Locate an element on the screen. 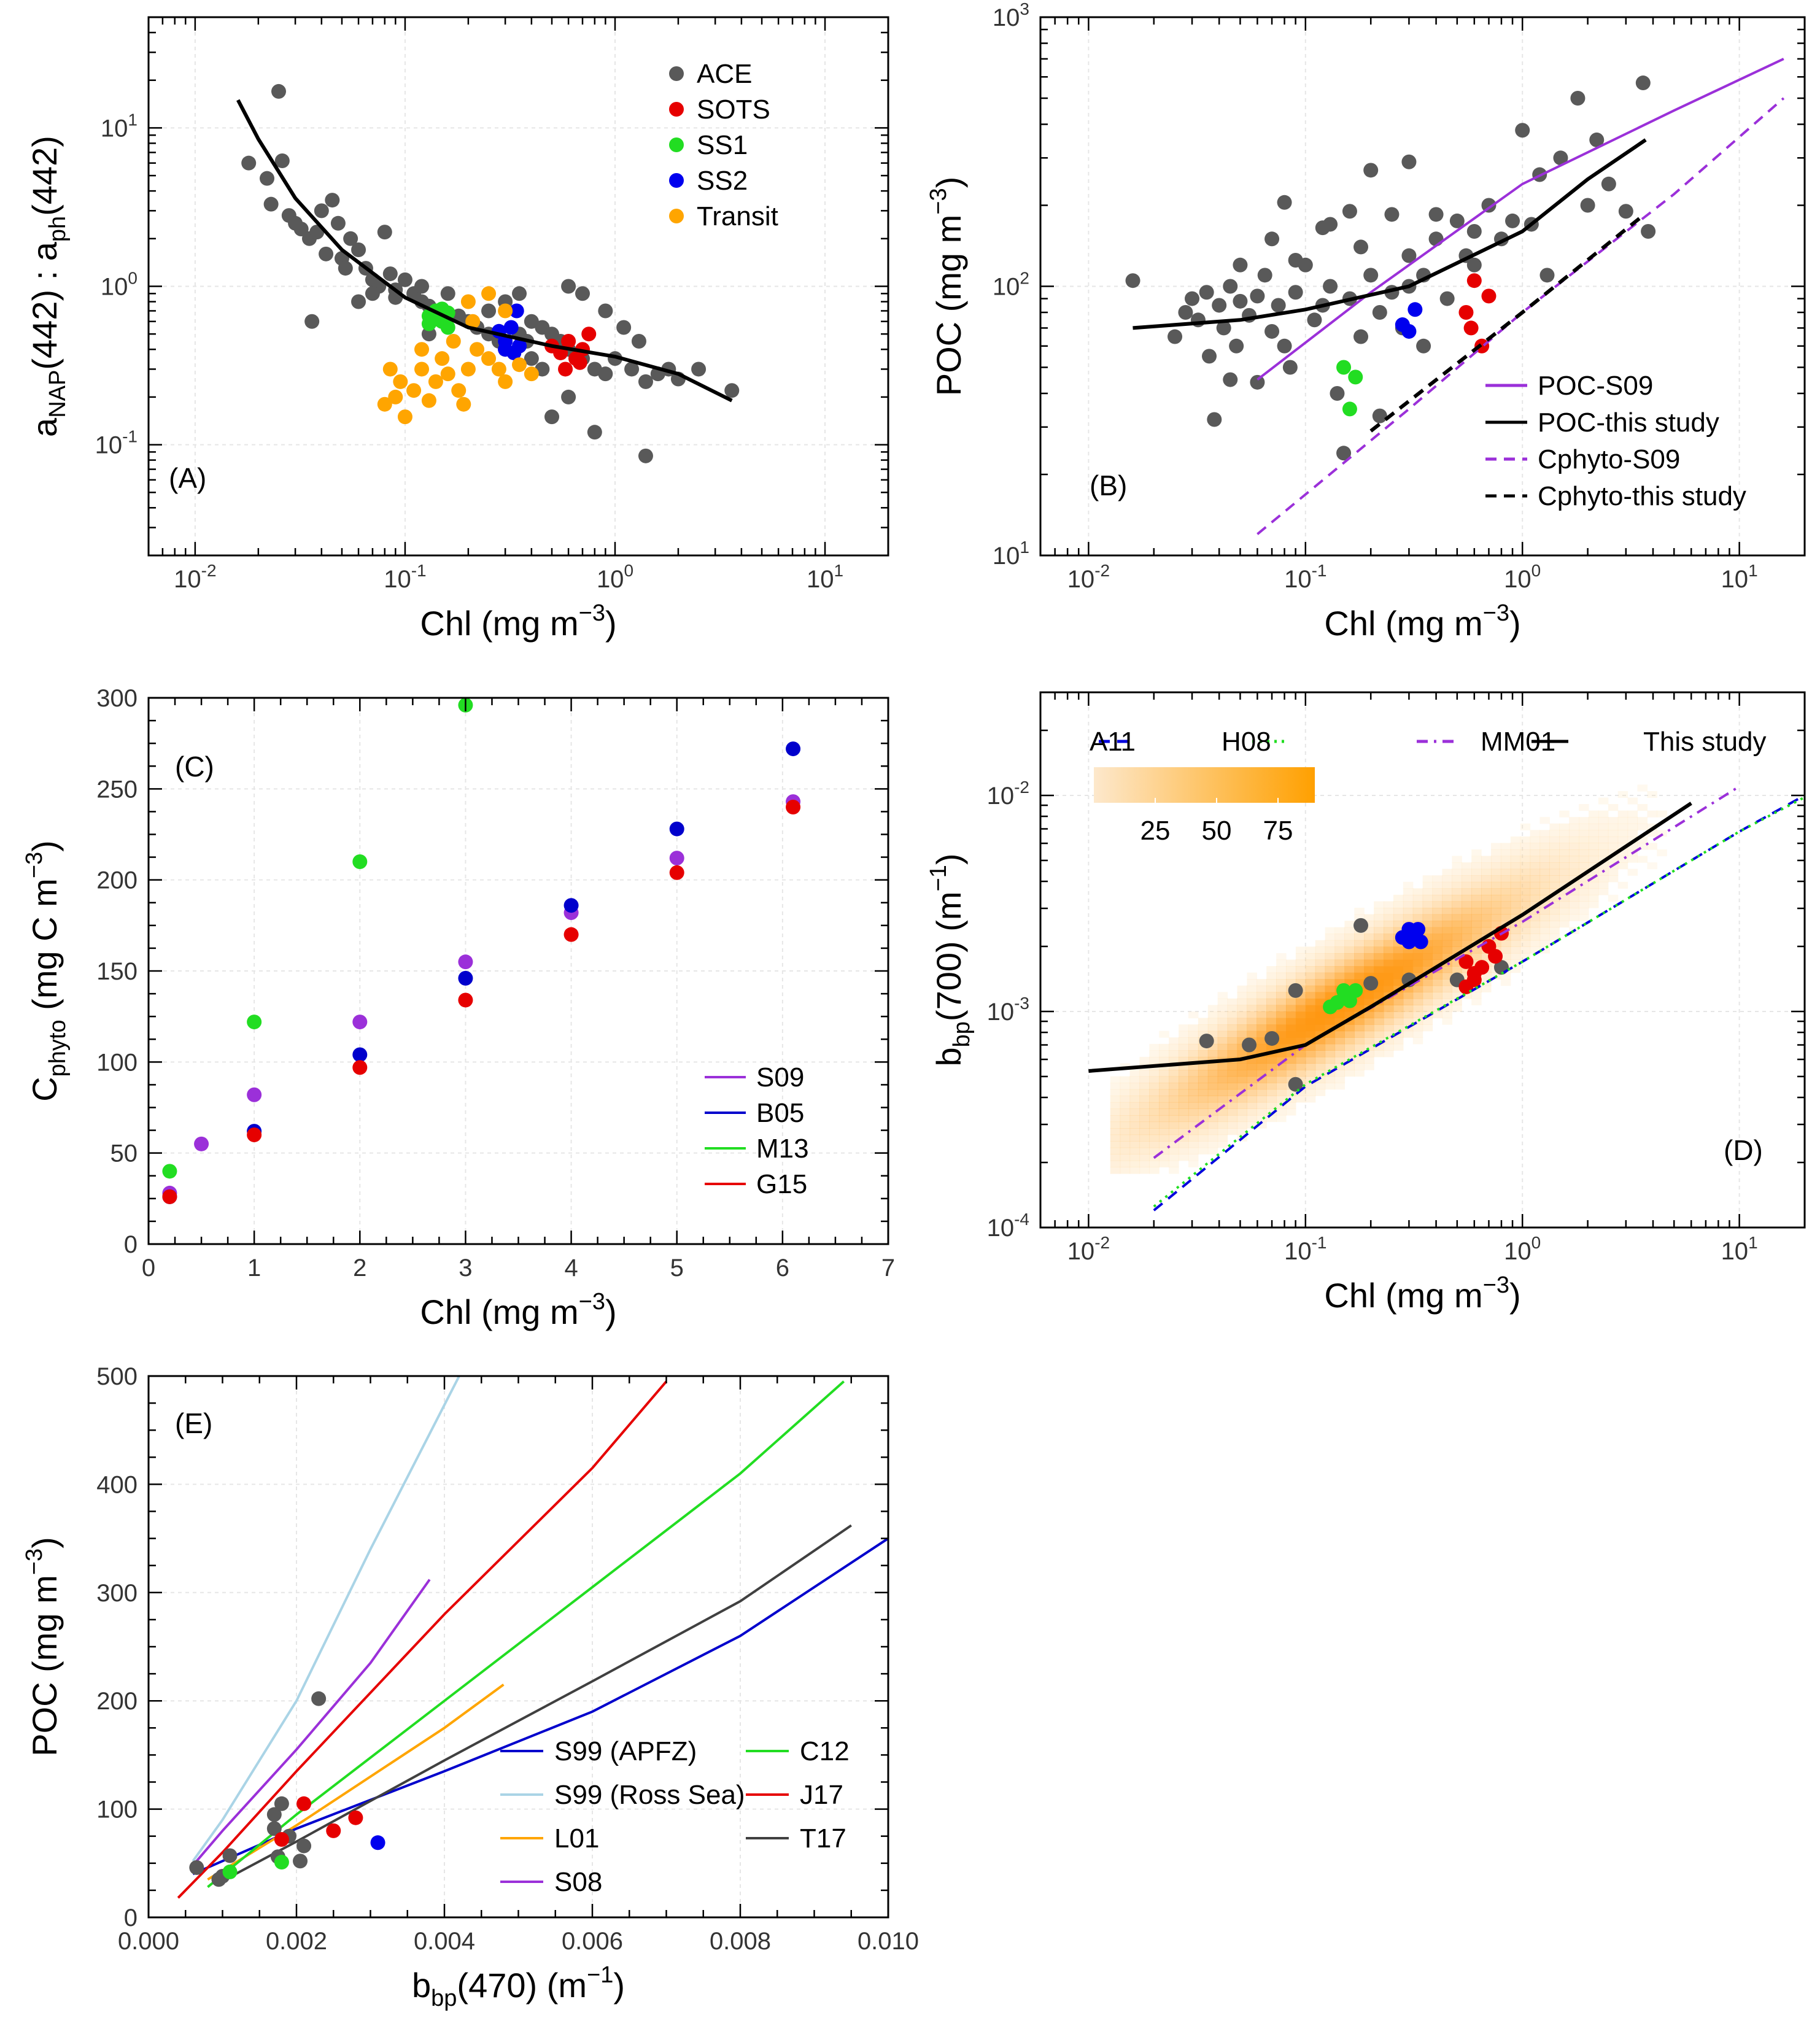 The image size is (1820, 2026). series-line-c12 is located at coordinates (526, 1634).